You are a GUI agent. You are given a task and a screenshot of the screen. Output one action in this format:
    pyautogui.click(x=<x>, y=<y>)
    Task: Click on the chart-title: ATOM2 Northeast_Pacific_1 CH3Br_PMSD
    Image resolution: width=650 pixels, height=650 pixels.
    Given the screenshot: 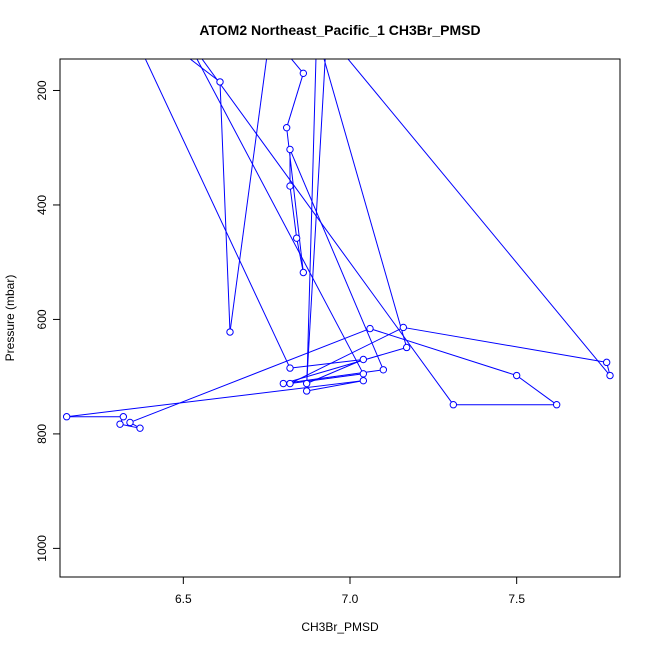 What is the action you would take?
    pyautogui.click(x=339, y=30)
    